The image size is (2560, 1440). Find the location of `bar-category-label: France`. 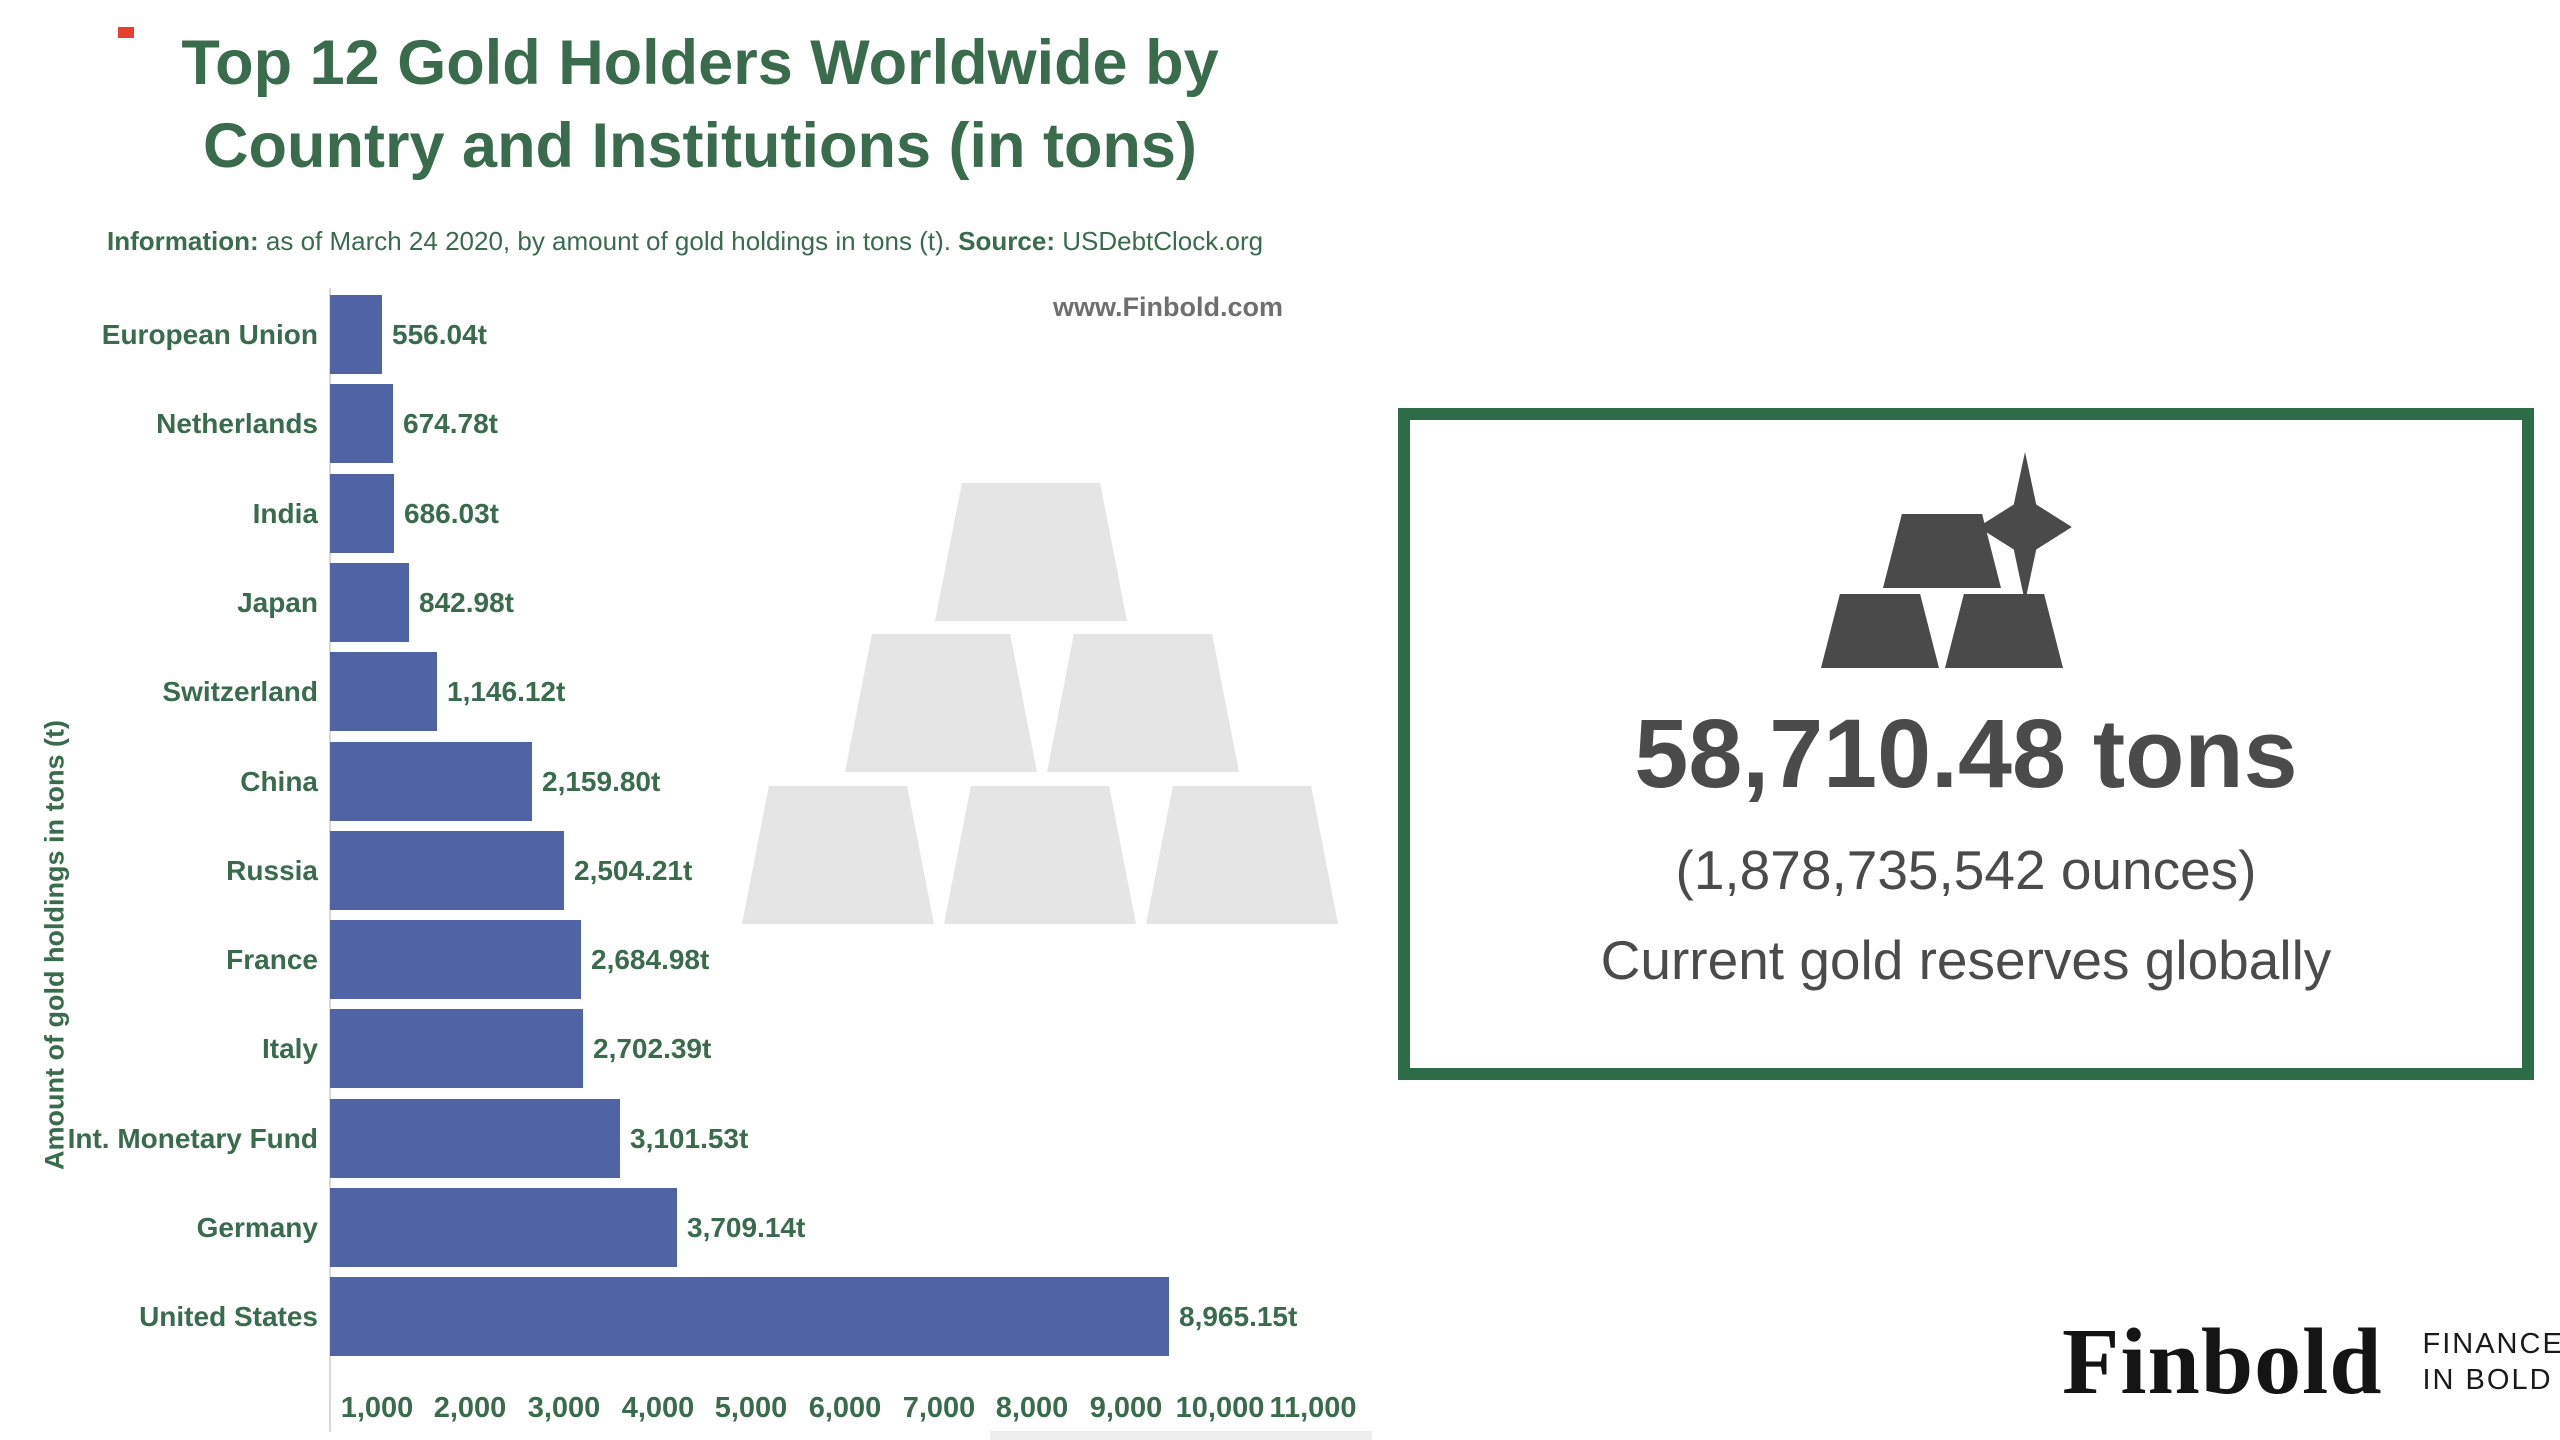

bar-category-label: France is located at coordinates (272, 959).